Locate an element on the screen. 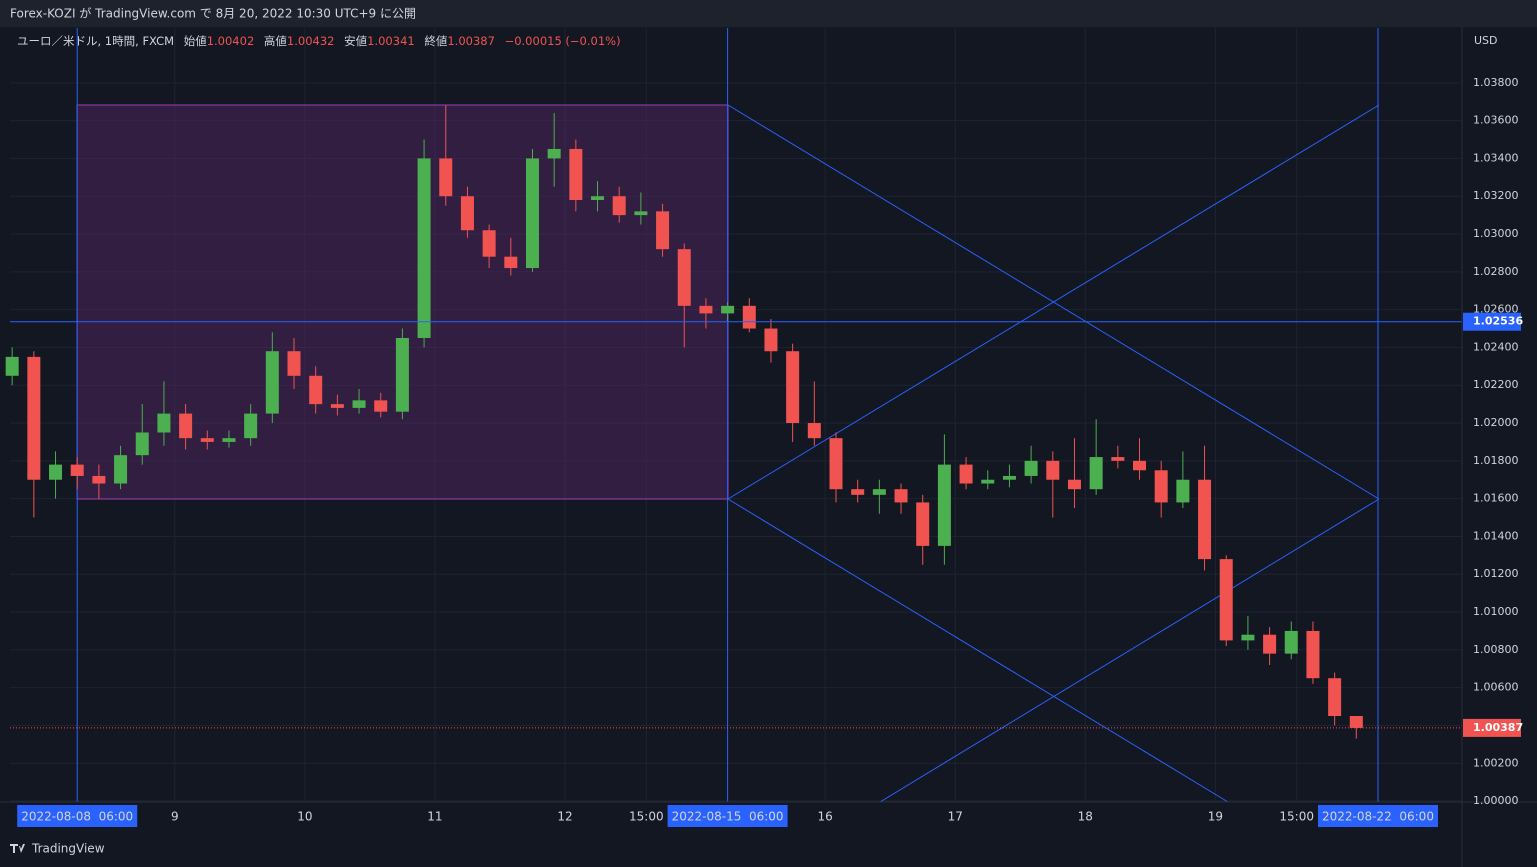 The image size is (1537, 867). y-tick-label: 1.01400 is located at coordinates (1496, 535).